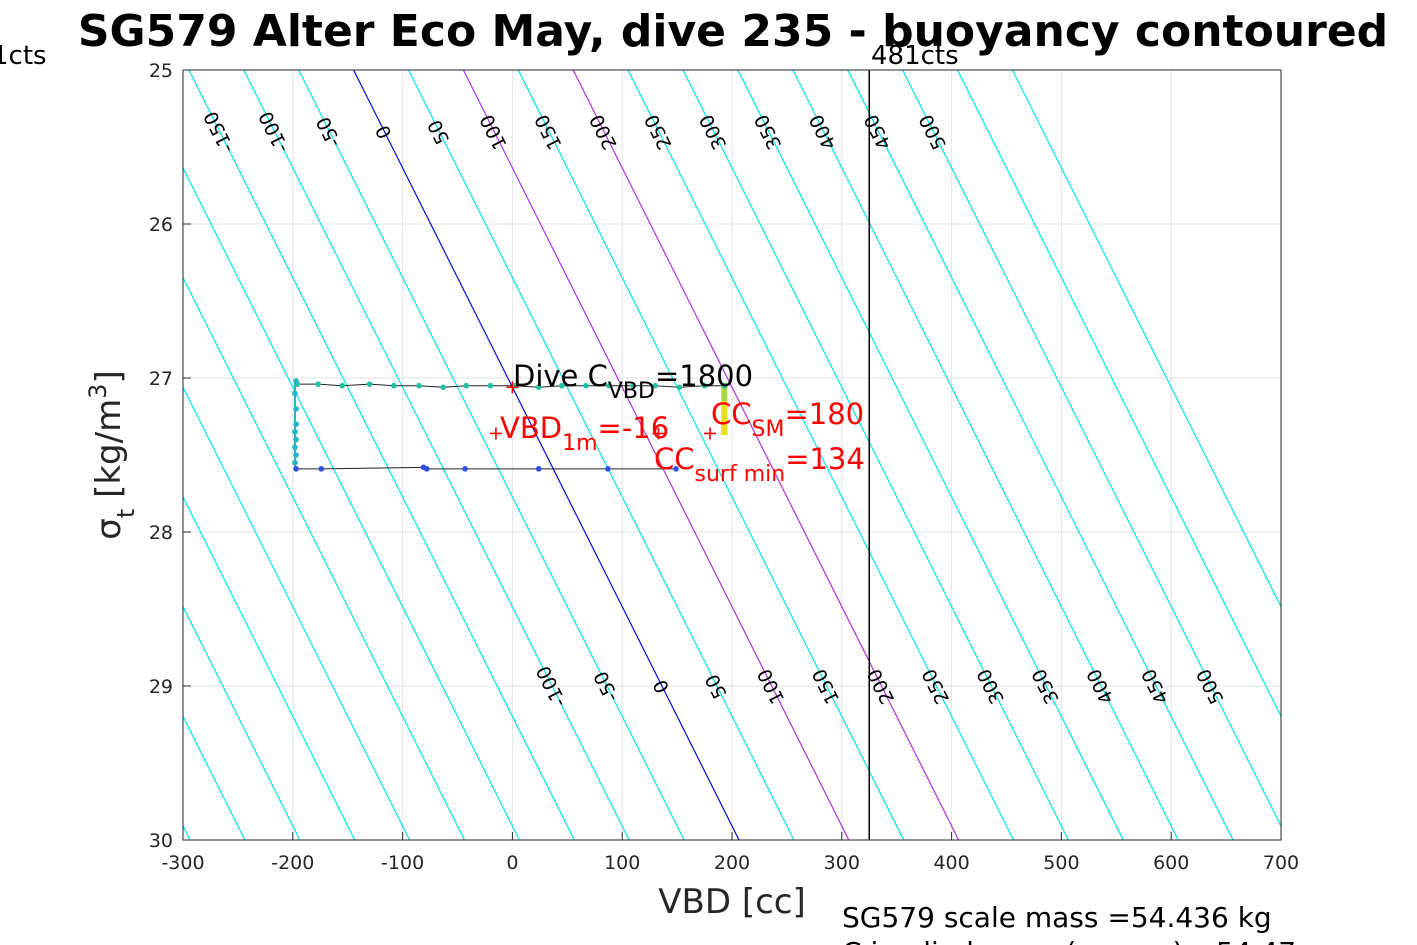  I want to click on x-tick-label: -300, so click(182, 863).